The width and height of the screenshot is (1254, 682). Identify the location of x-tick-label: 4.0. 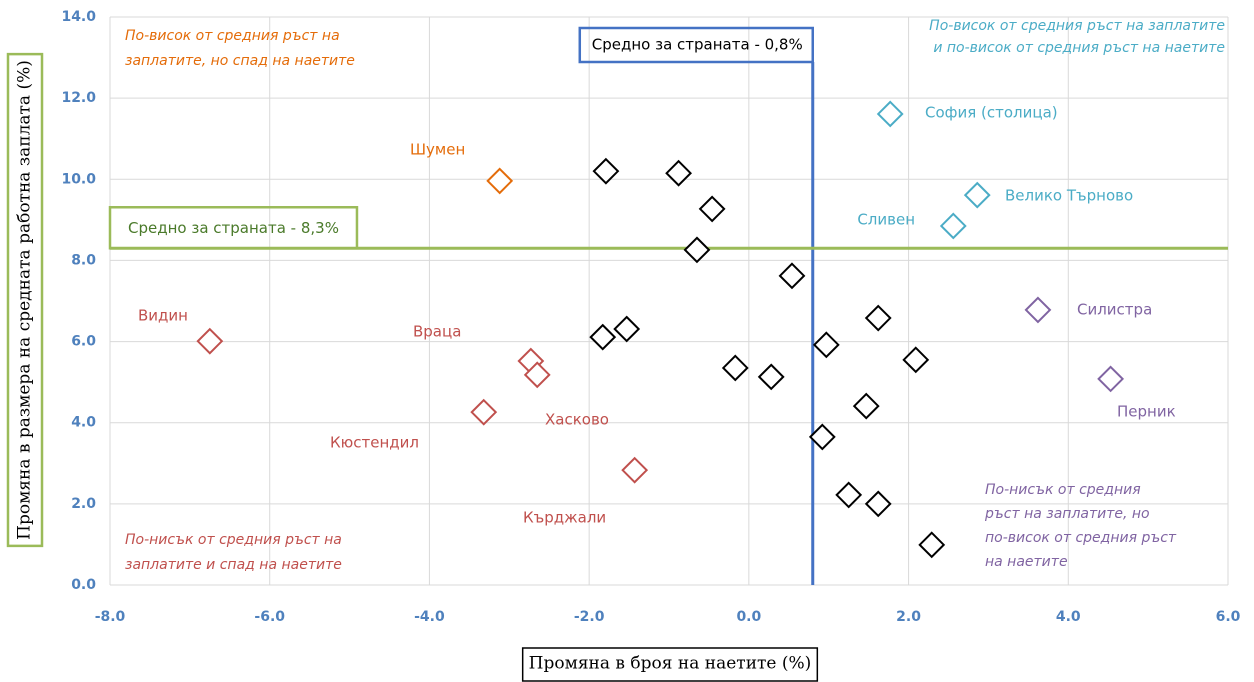
(1068, 617).